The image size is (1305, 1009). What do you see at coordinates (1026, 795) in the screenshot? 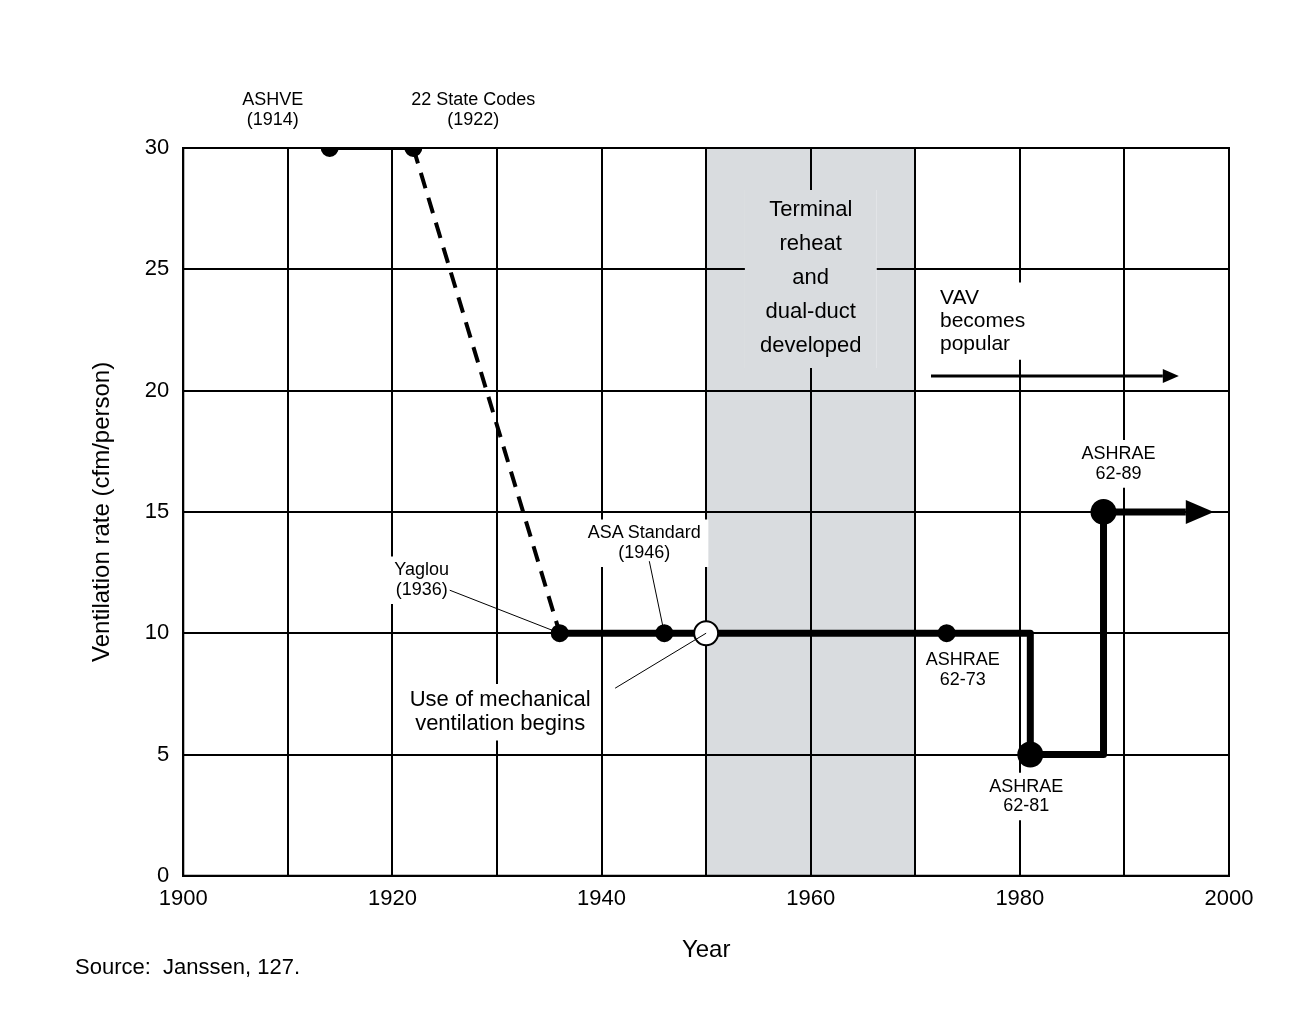
I see `annotation: ASHRAE 62-81` at bounding box center [1026, 795].